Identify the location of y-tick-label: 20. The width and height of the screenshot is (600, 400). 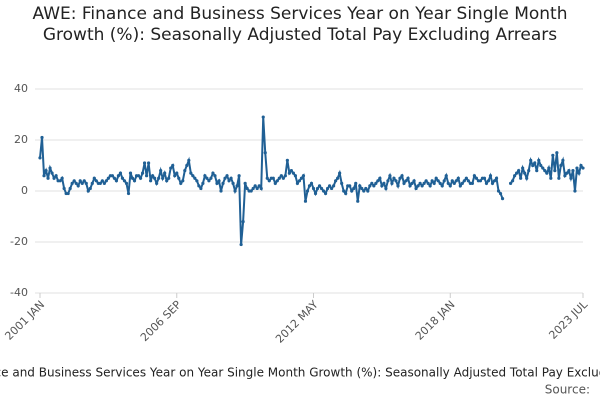
(21, 139).